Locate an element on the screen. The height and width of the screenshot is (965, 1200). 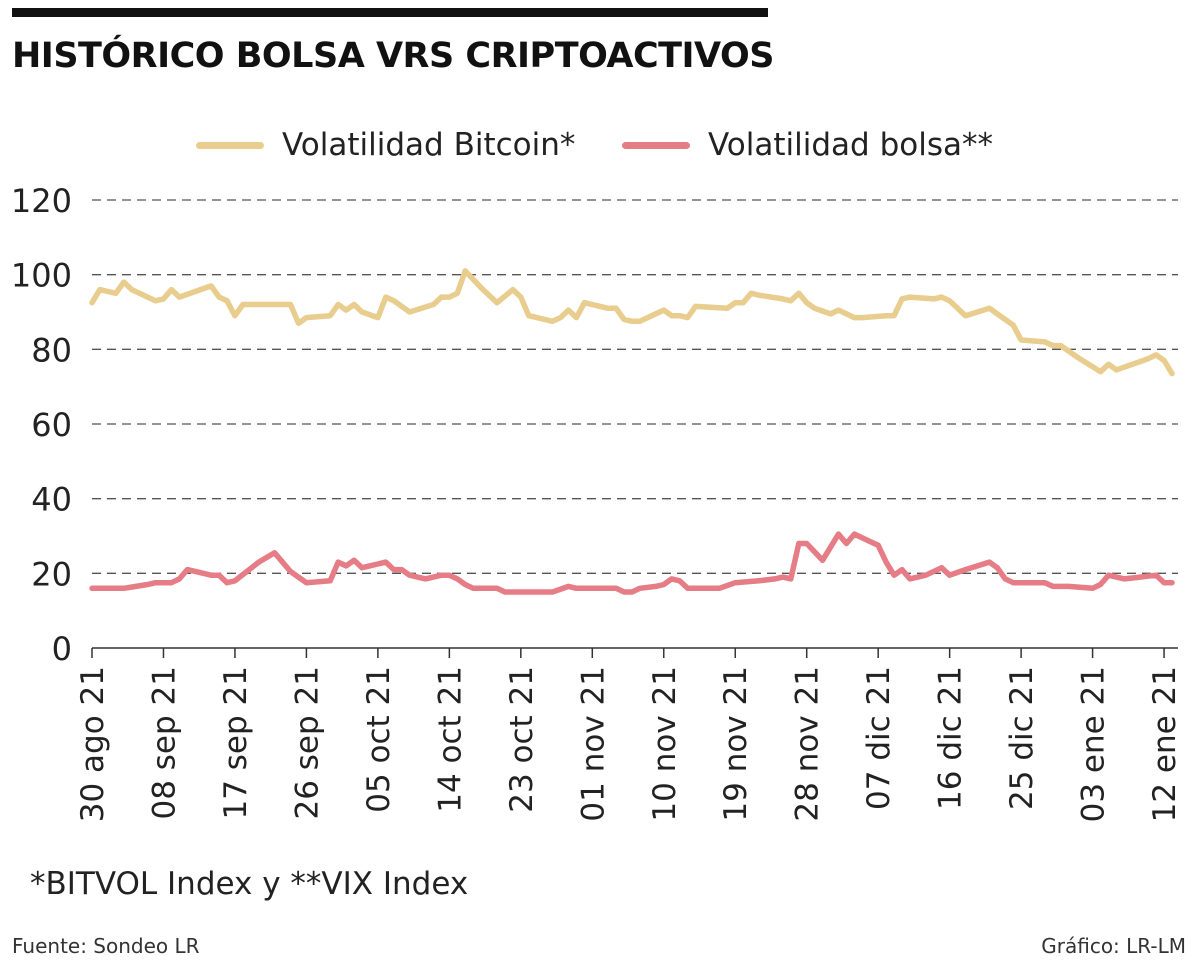
x-tick-label-8: 10 nov 21 is located at coordinates (665, 744).